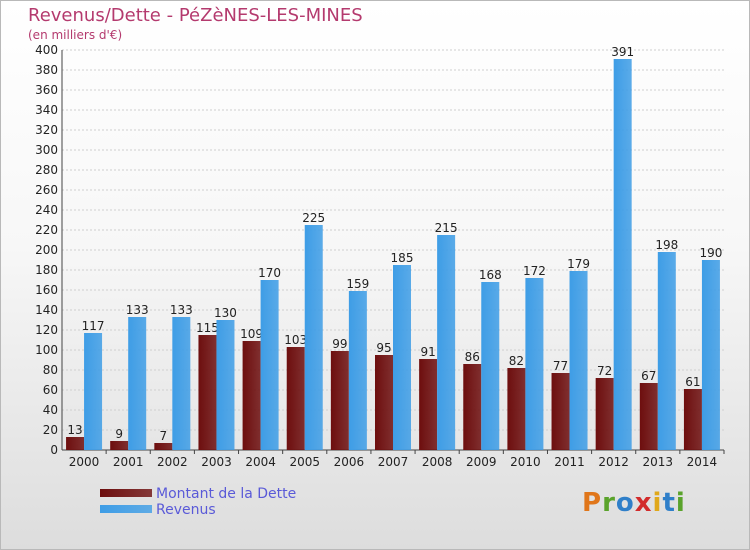 The image size is (750, 550). Describe the element at coordinates (666, 245) in the screenshot. I see `data-label-revenue: 198` at that location.